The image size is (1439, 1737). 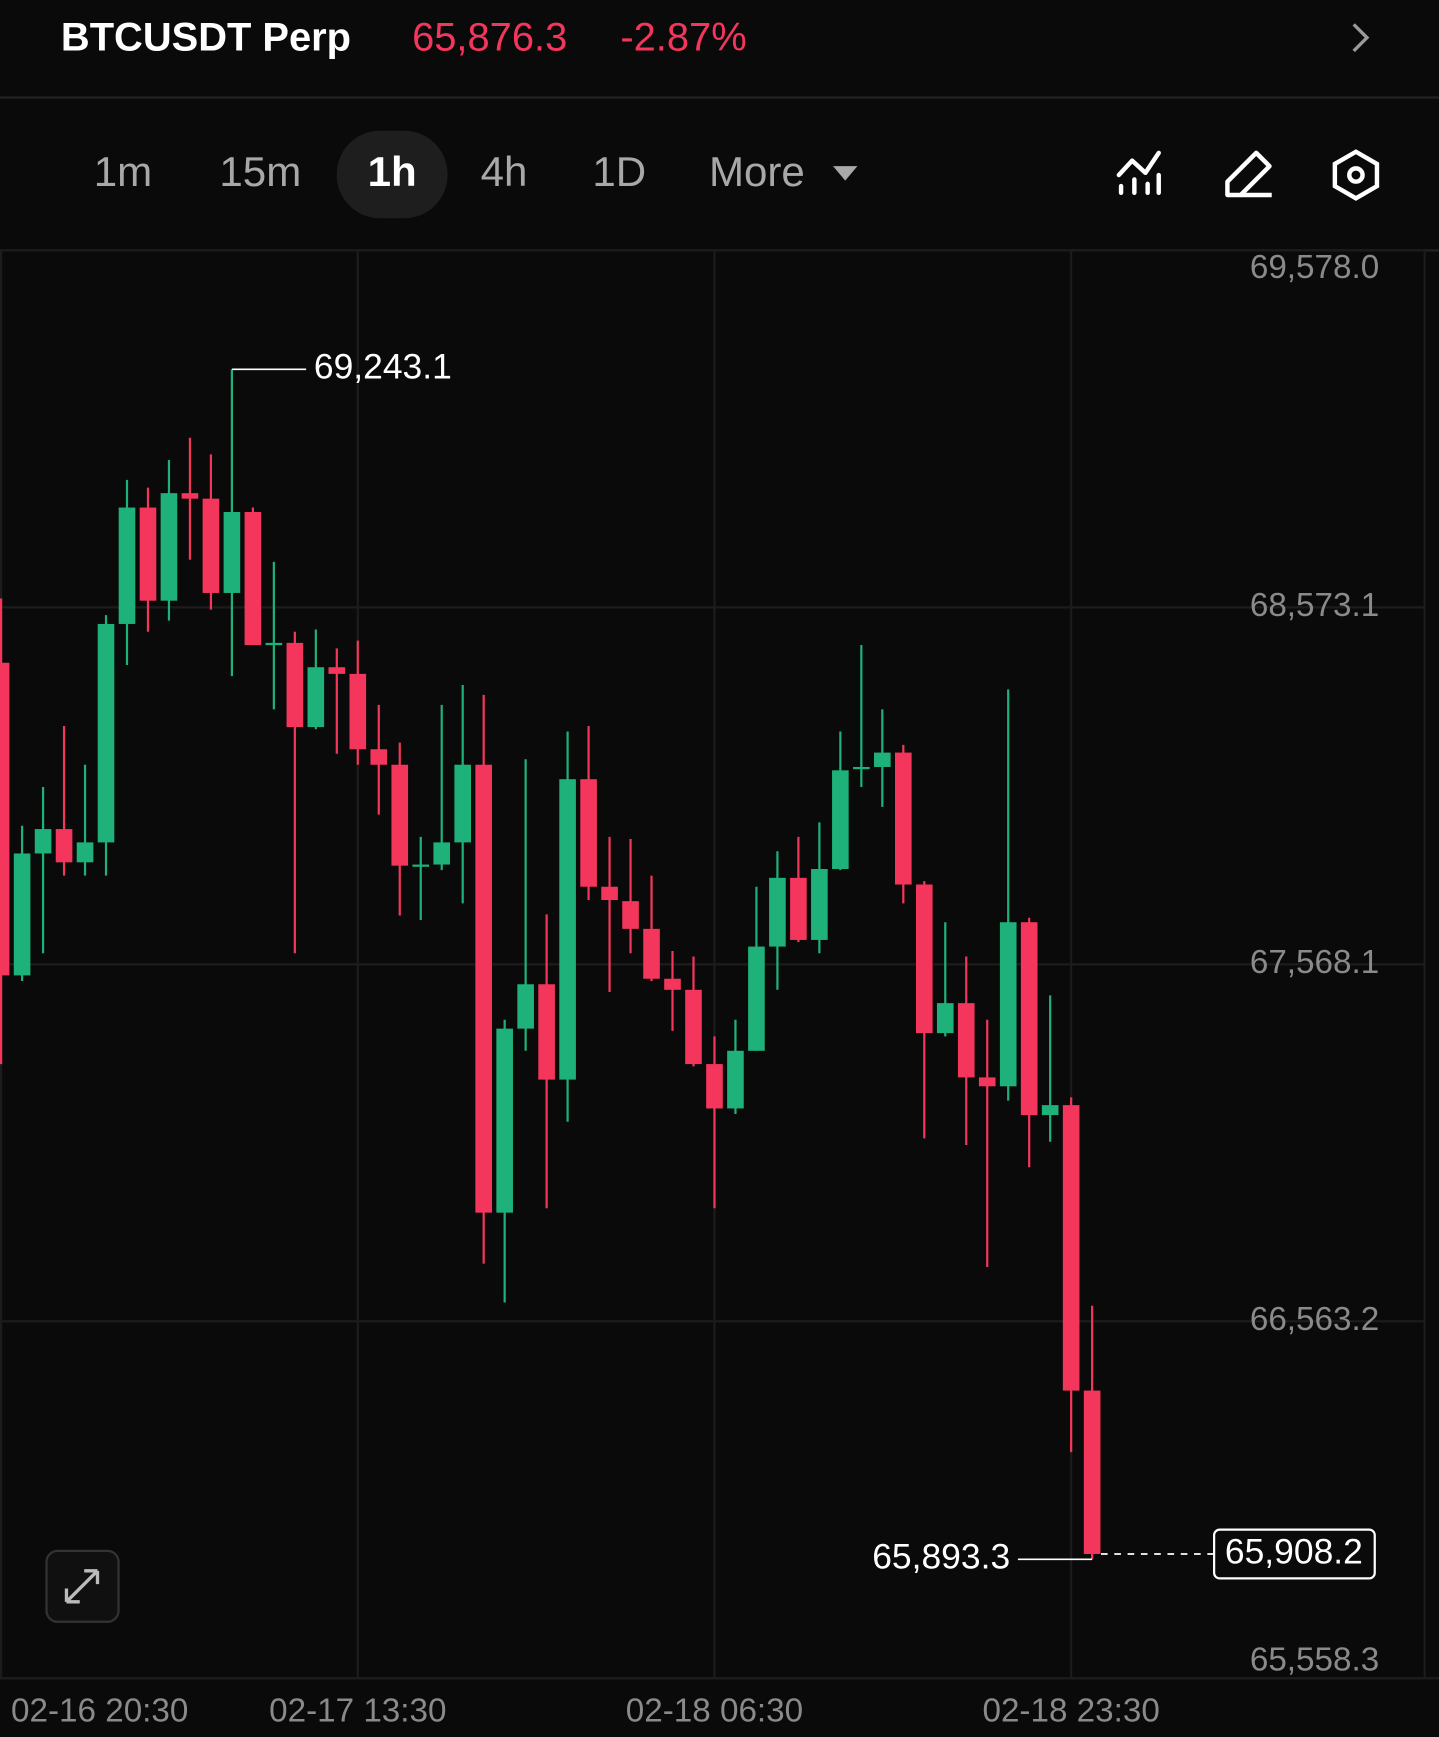 What do you see at coordinates (99, 1710) in the screenshot?
I see `x-tick-label: 02-16 20:30` at bounding box center [99, 1710].